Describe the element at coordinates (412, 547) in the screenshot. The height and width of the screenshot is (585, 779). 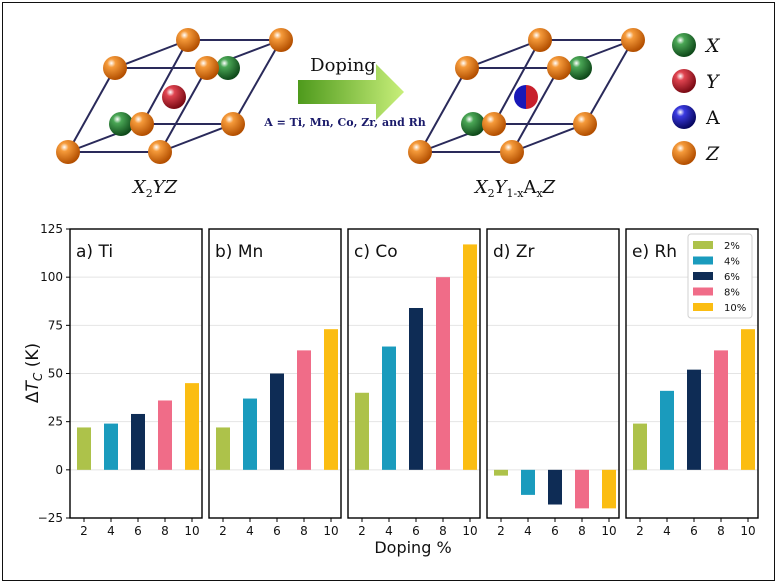
I see `x-axis-label: Doping %` at that location.